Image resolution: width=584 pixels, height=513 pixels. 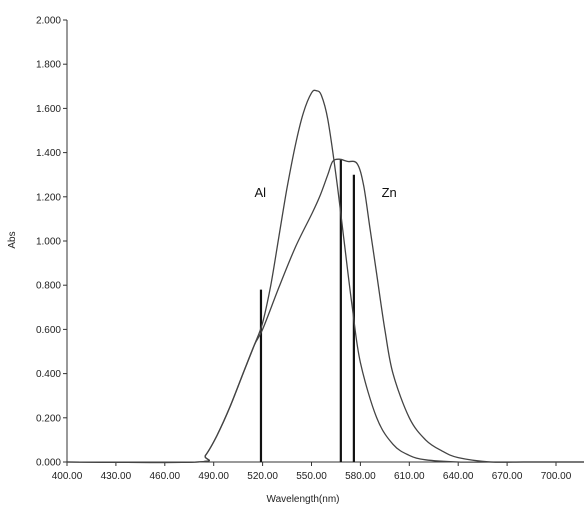 I want to click on y-tick-label: 1.000, so click(x=48, y=242).